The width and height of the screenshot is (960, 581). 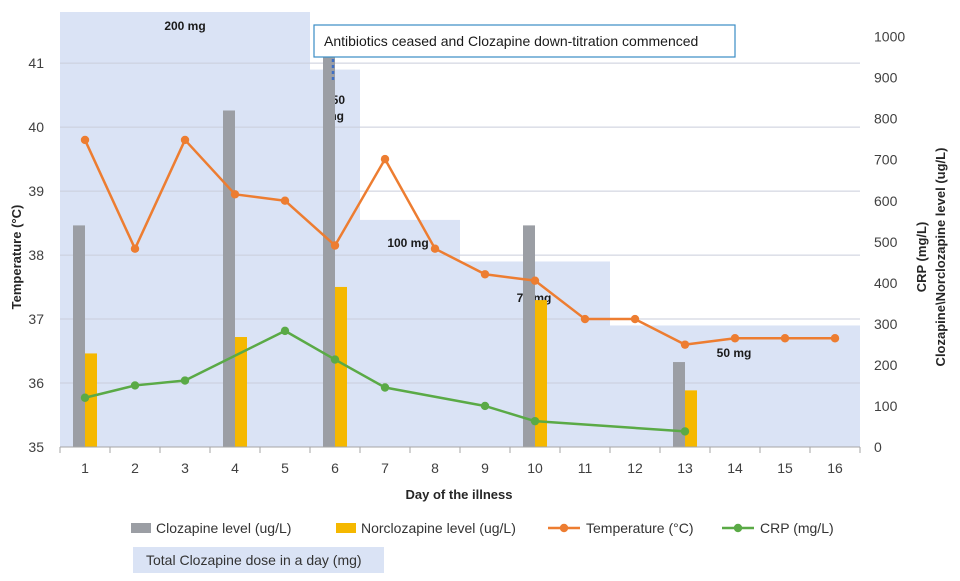 What do you see at coordinates (886, 201) in the screenshot?
I see `y-right-tick-600: 600` at bounding box center [886, 201].